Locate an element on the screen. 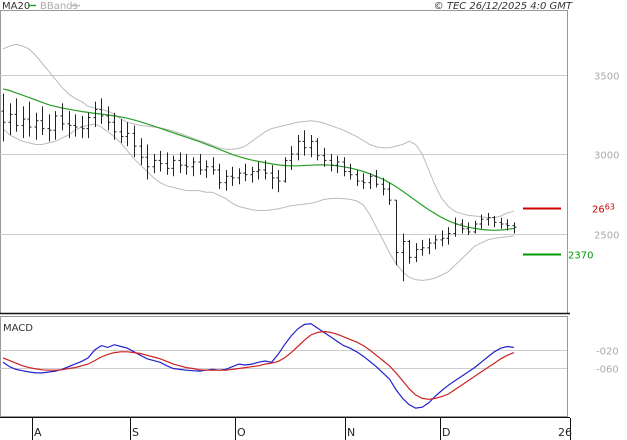  resistance-label: 2663 is located at coordinates (603, 209).